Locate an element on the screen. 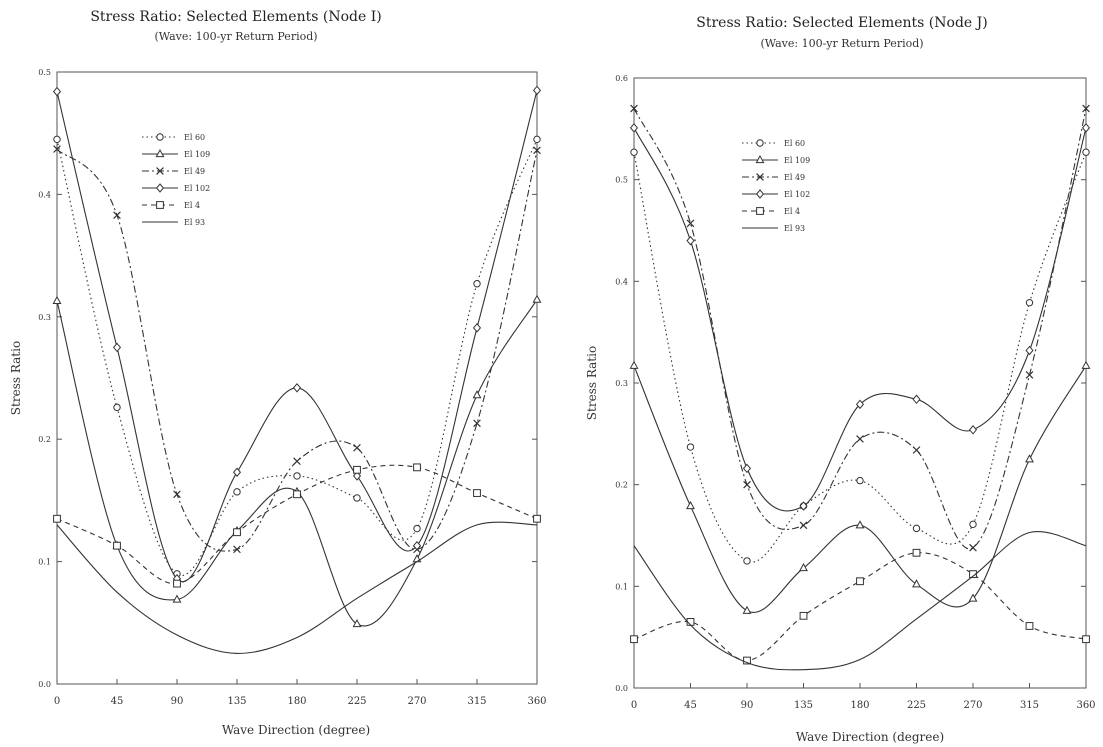 This screenshot has height=747, width=1103. y-tick-label: 0.3 is located at coordinates (44, 317).